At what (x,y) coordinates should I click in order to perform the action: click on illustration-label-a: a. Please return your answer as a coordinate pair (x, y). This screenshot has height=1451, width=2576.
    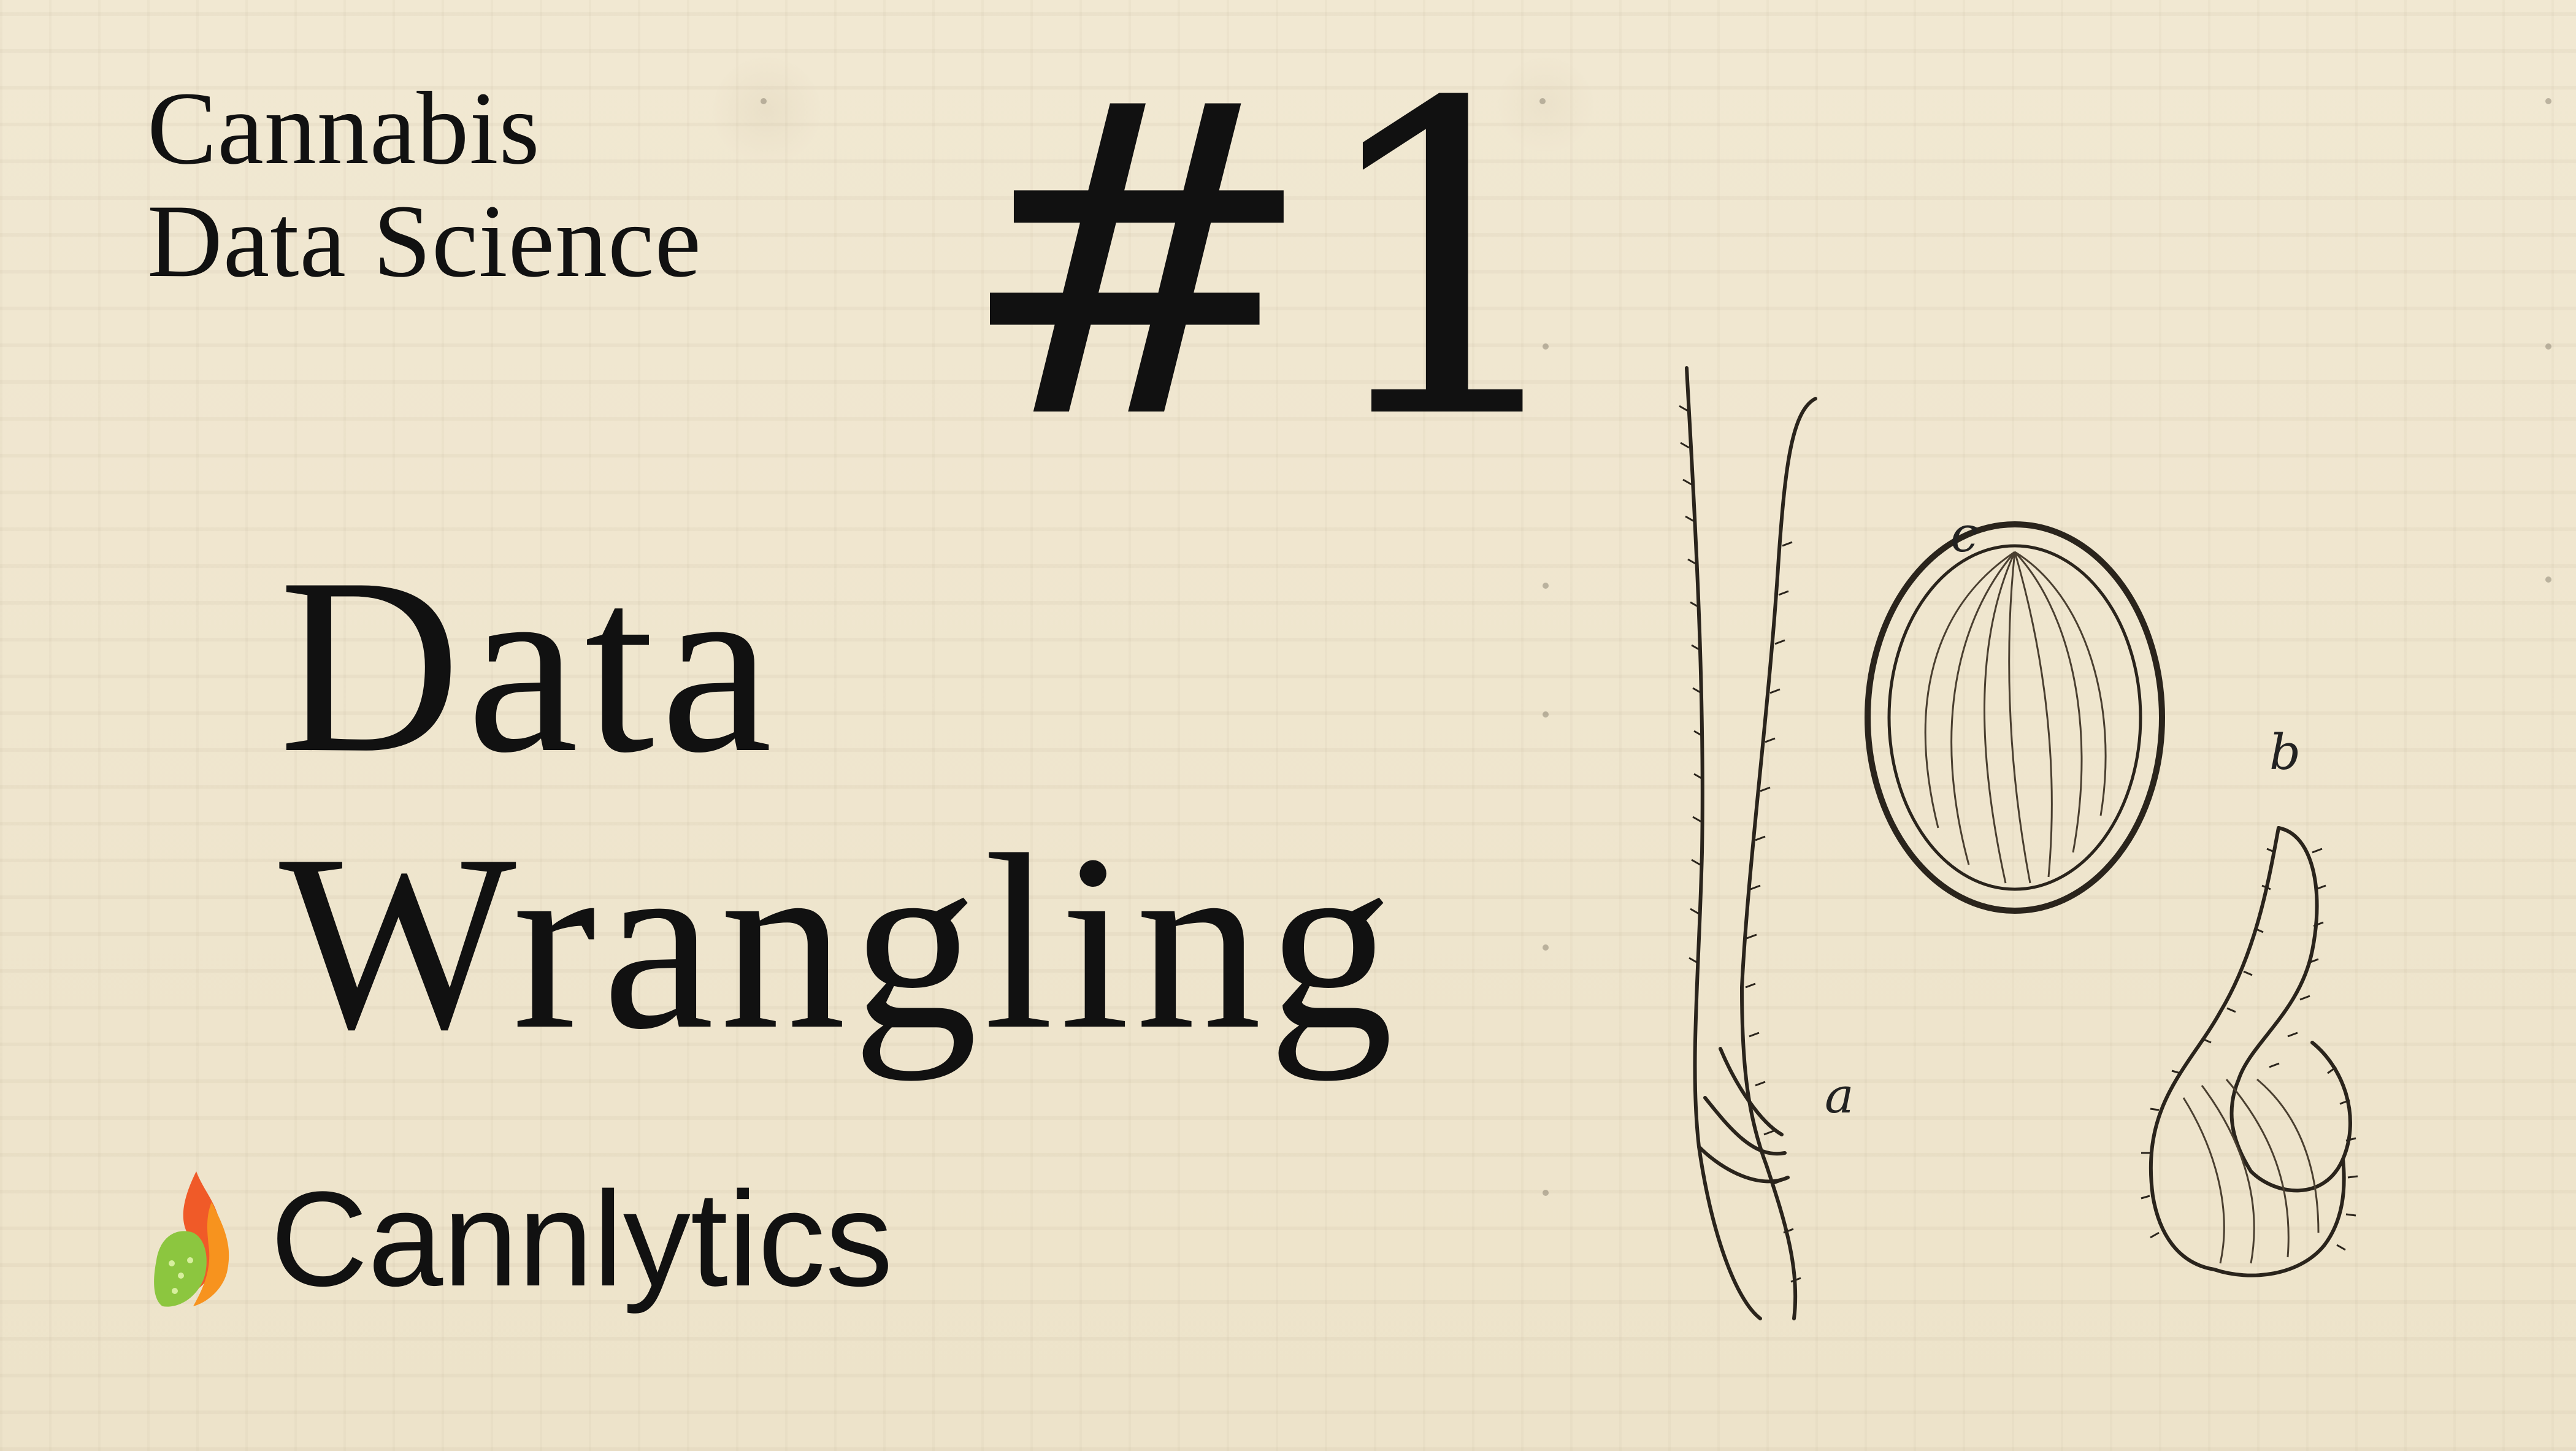
    Looking at the image, I should click on (1839, 1095).